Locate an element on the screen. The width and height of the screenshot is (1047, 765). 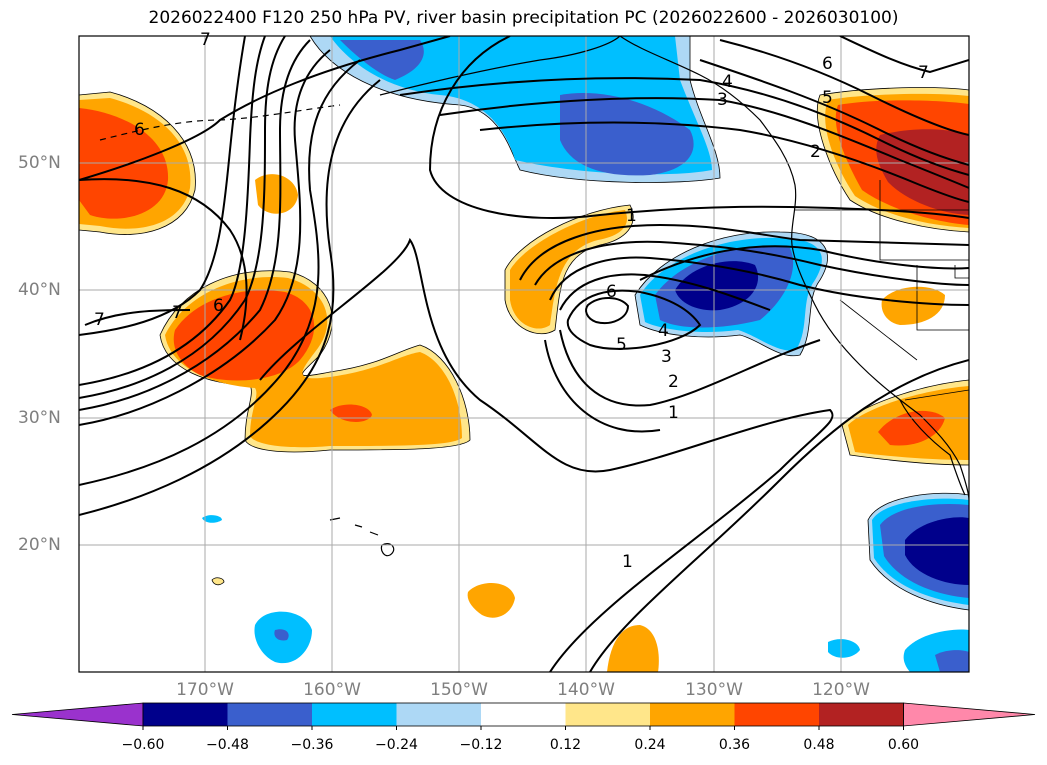
colorbar-tick-label: −0.12 is located at coordinates (481, 745).